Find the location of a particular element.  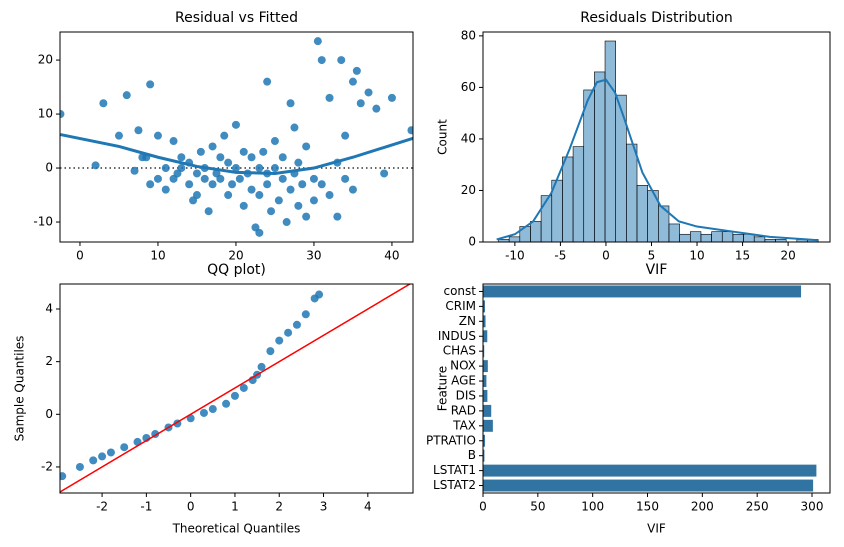

x-tick-label: -5 is located at coordinates (560, 256).